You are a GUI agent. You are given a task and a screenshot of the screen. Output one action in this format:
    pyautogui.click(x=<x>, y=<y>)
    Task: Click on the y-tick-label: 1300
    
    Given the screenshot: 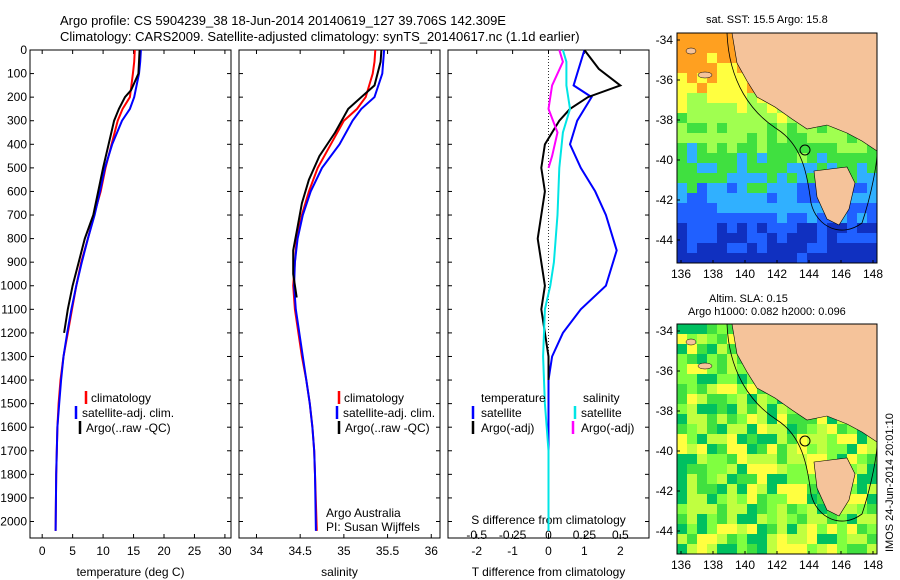 What is the action you would take?
    pyautogui.click(x=13, y=356)
    